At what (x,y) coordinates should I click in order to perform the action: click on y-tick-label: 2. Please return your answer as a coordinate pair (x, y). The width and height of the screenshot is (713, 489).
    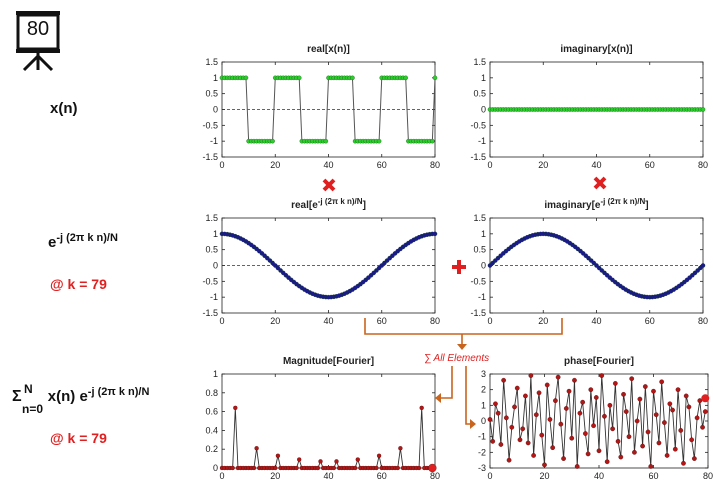
    Looking at the image, I should click on (483, 390).